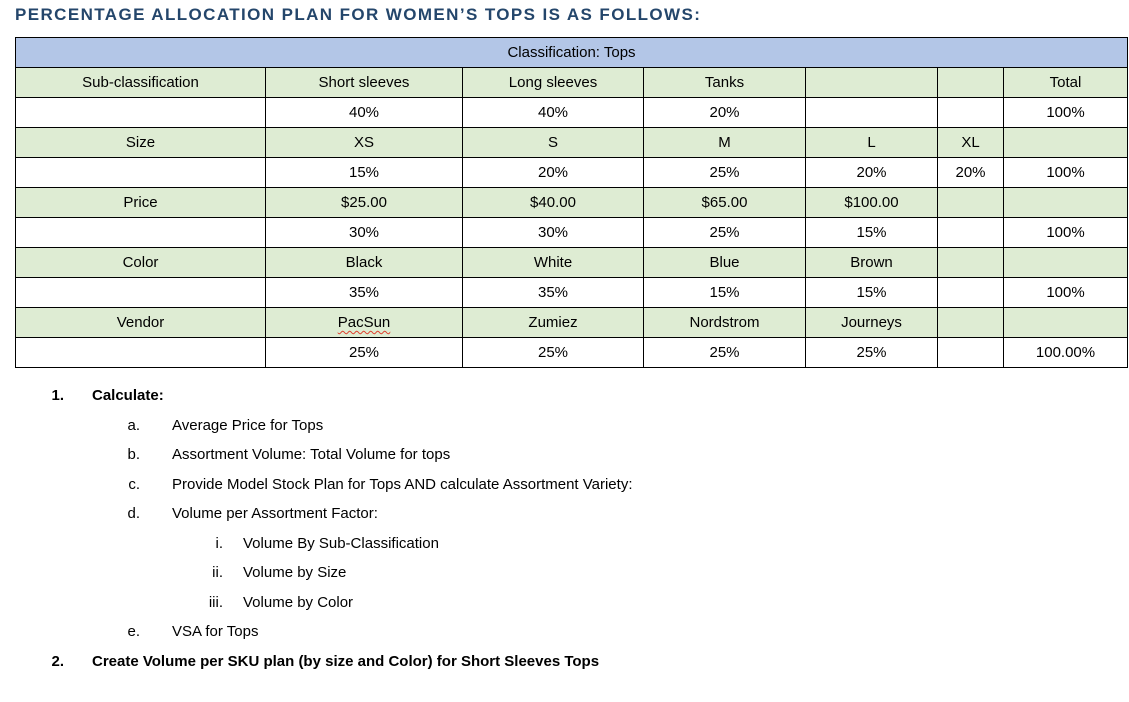 This screenshot has height=702, width=1129. Describe the element at coordinates (564, 514) in the screenshot. I see `instruction-item: d. Volume per Assortment Factor:` at that location.